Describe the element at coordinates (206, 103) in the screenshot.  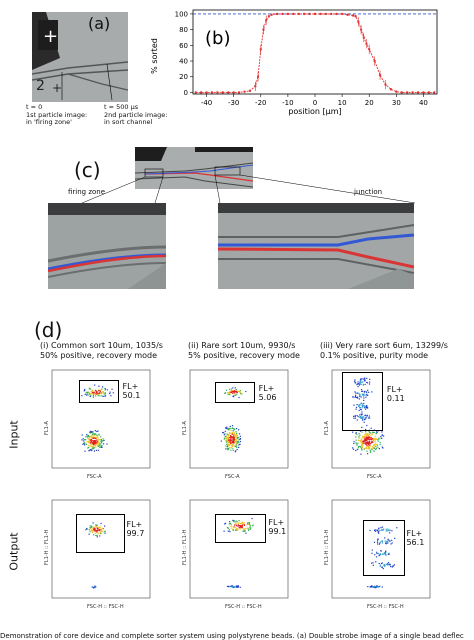
I see `x-tick-label: -40` at that location.